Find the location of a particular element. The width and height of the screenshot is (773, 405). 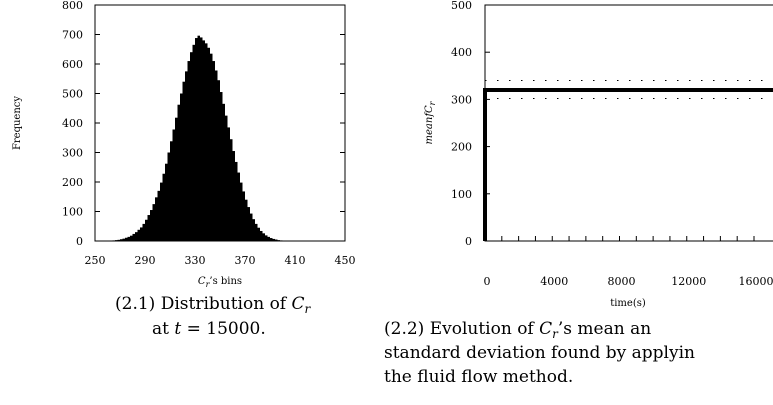

mean-x-axis-label: time(s) is located at coordinates (628, 303).